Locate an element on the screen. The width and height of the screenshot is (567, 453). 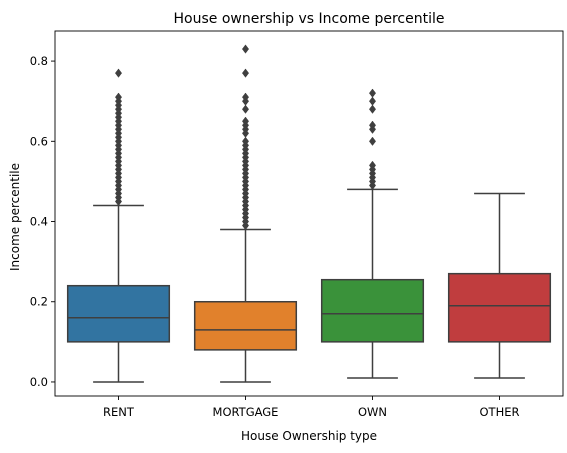
x-axis-label: House Ownership type is located at coordinates (309, 436).